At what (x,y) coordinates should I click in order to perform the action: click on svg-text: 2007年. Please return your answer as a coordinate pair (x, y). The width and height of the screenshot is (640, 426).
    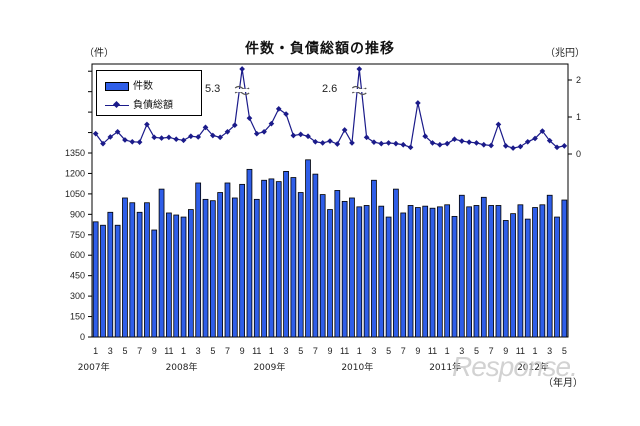
    Looking at the image, I should click on (94, 367).